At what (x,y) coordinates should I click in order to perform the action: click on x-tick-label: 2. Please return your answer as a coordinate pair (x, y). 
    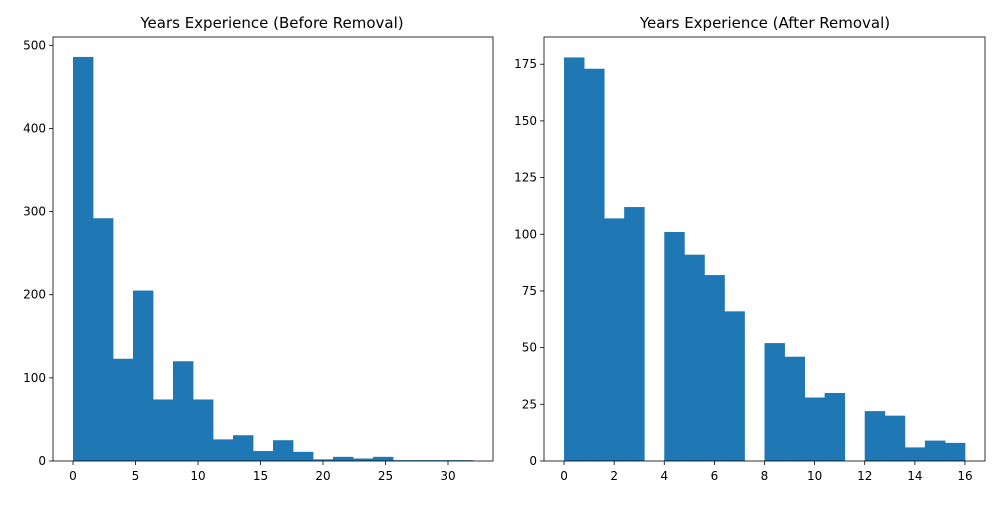
    Looking at the image, I should click on (614, 476).